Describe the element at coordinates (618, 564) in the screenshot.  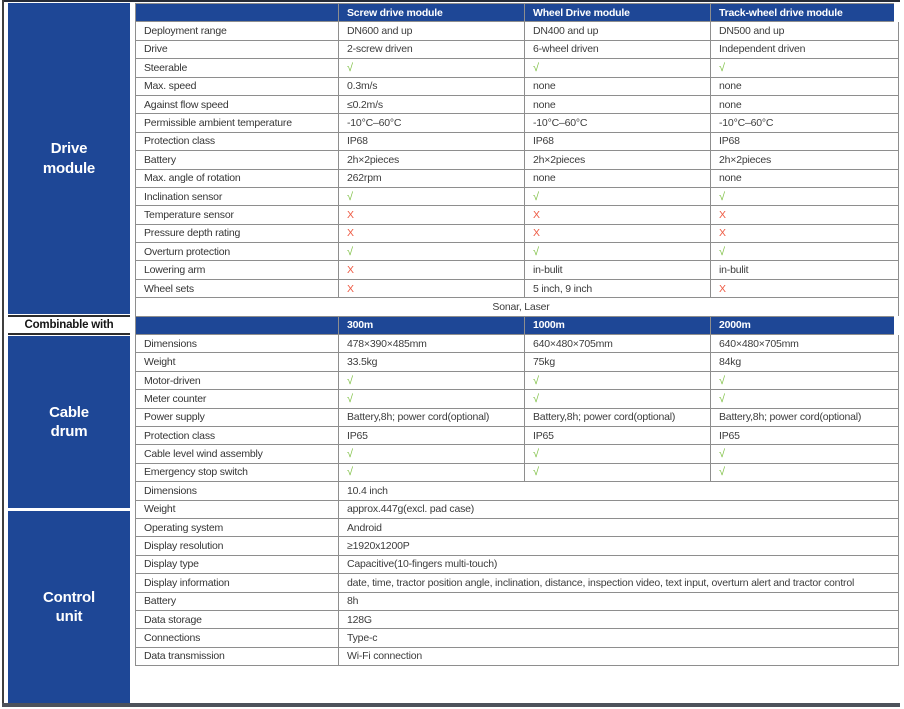
I see `spec-value-cell: Capacitive(10-fingers multi-touch)` at that location.